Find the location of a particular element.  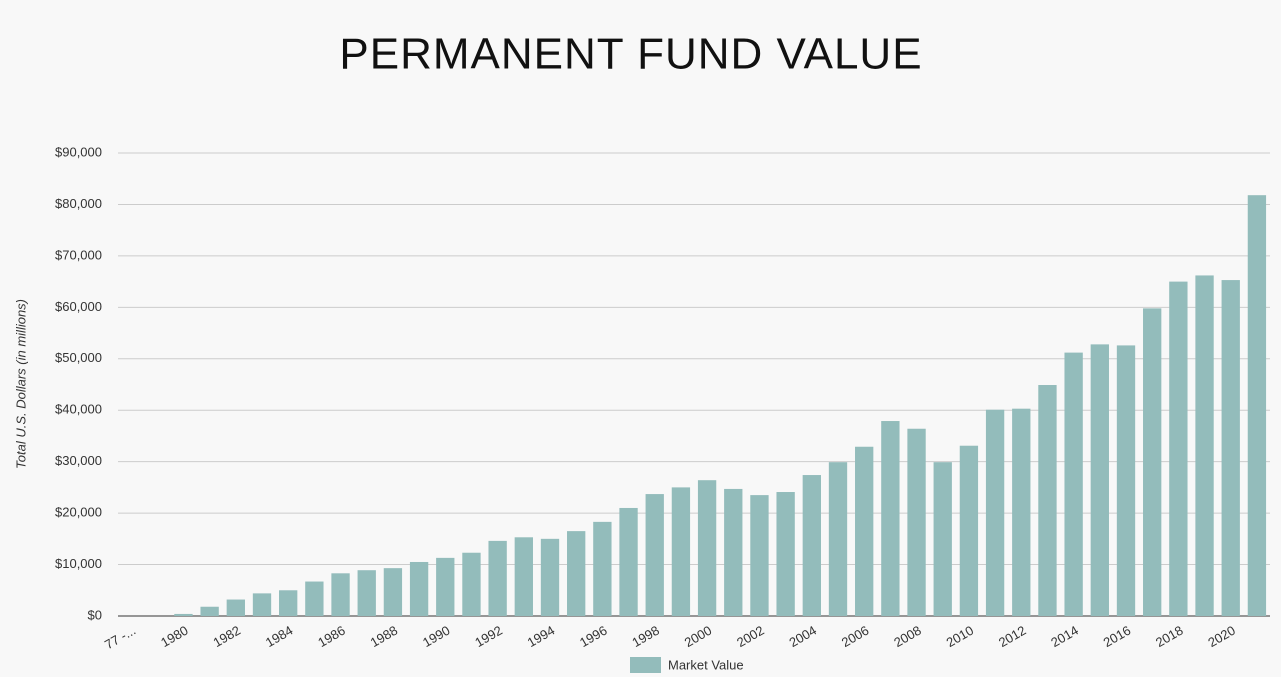

x-tick-label: 2012 is located at coordinates (1012, 636).